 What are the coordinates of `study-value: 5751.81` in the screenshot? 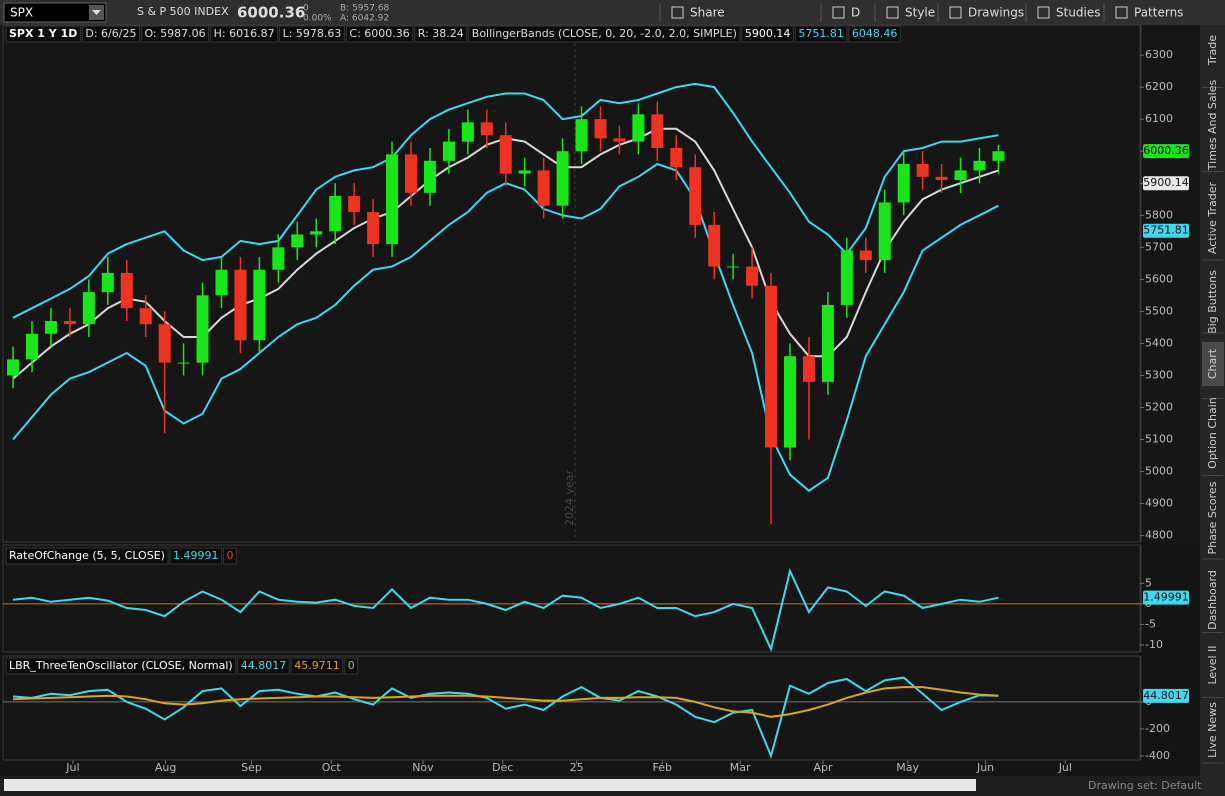 It's located at (821, 33).